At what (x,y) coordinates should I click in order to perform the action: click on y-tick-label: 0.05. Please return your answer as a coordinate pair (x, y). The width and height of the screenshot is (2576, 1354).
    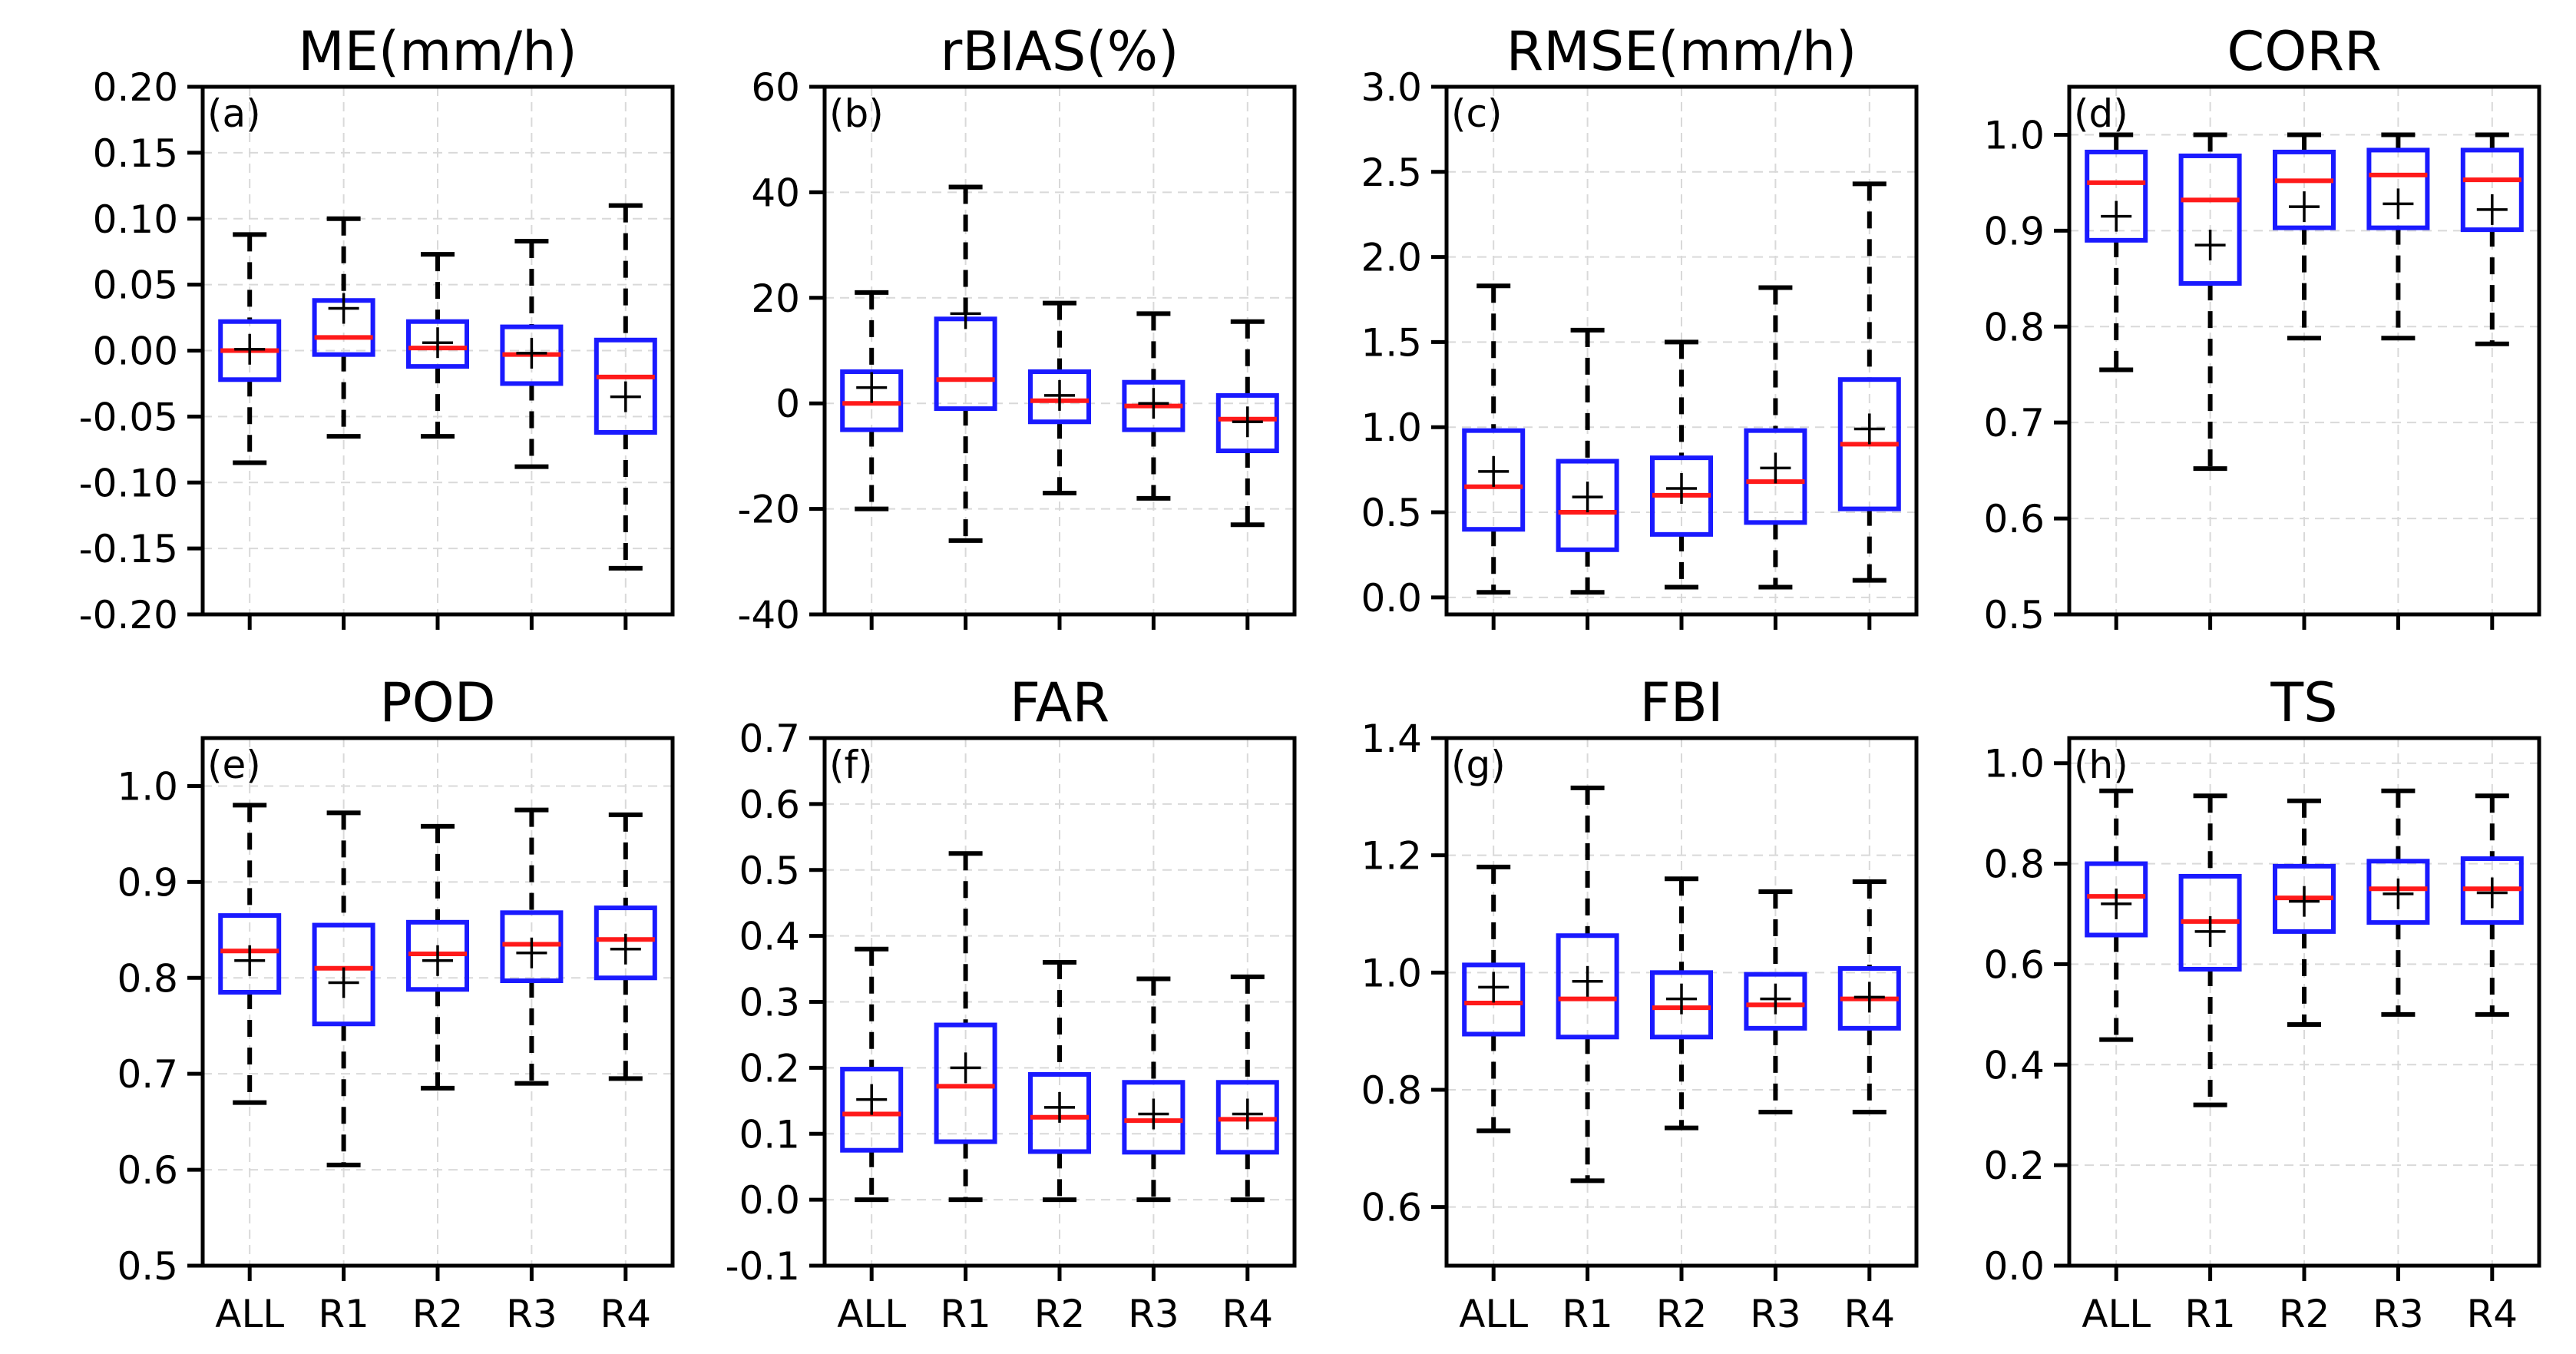
    Looking at the image, I should click on (135, 285).